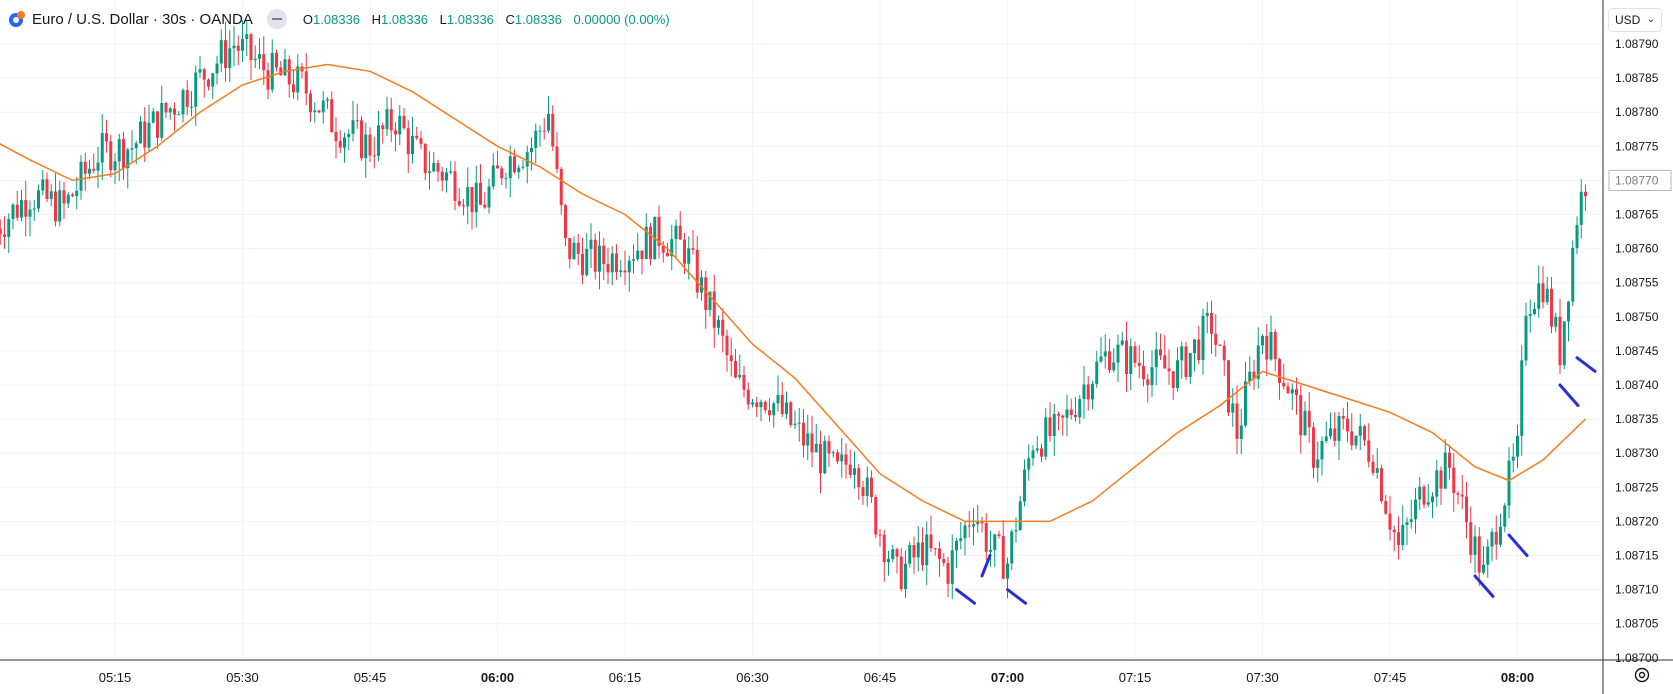 The width and height of the screenshot is (1673, 694). I want to click on y-tick-label: 1.08720, so click(1637, 521).